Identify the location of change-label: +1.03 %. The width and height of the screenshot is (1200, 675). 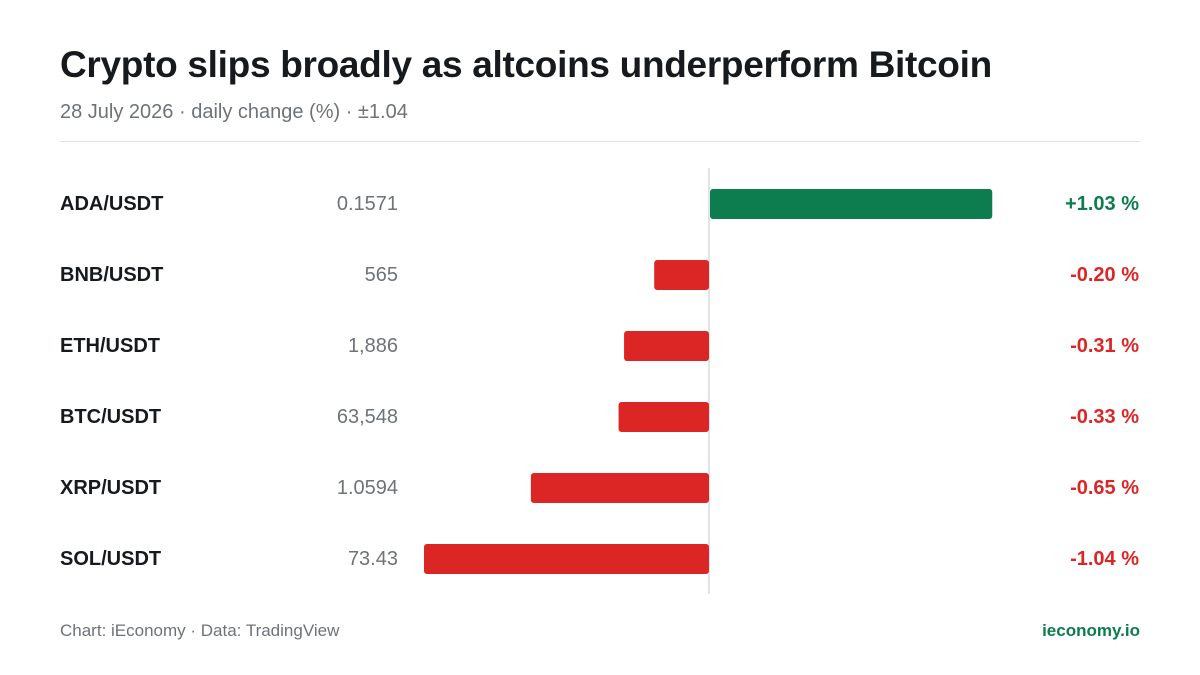
(1102, 204).